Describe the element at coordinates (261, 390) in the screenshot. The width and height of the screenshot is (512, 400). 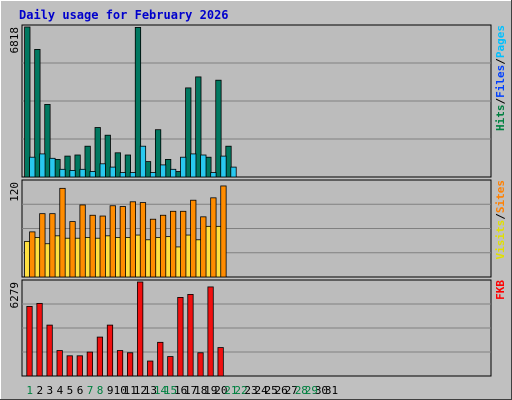
I see `day-tick-label: 24` at that location.